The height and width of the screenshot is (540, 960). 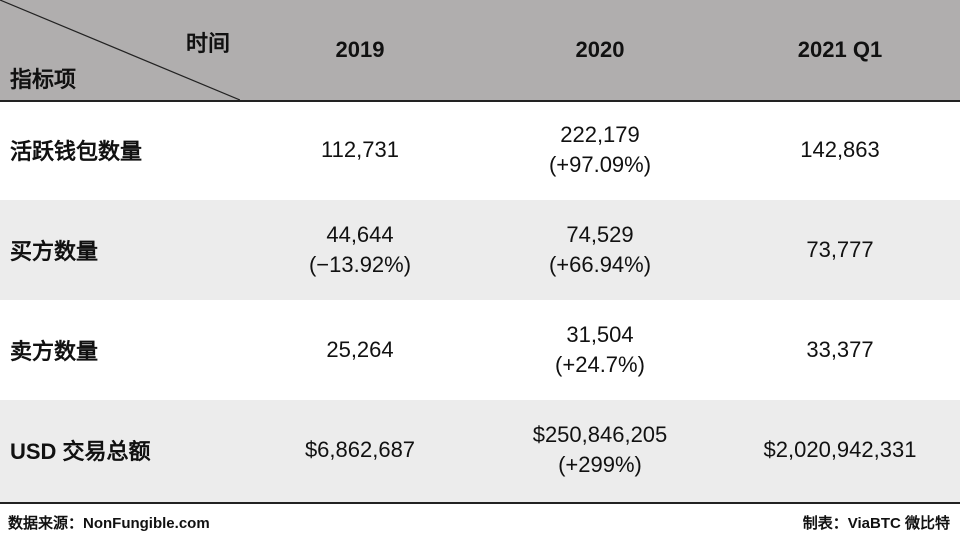 I want to click on cell-value: 74,529, so click(x=600, y=234).